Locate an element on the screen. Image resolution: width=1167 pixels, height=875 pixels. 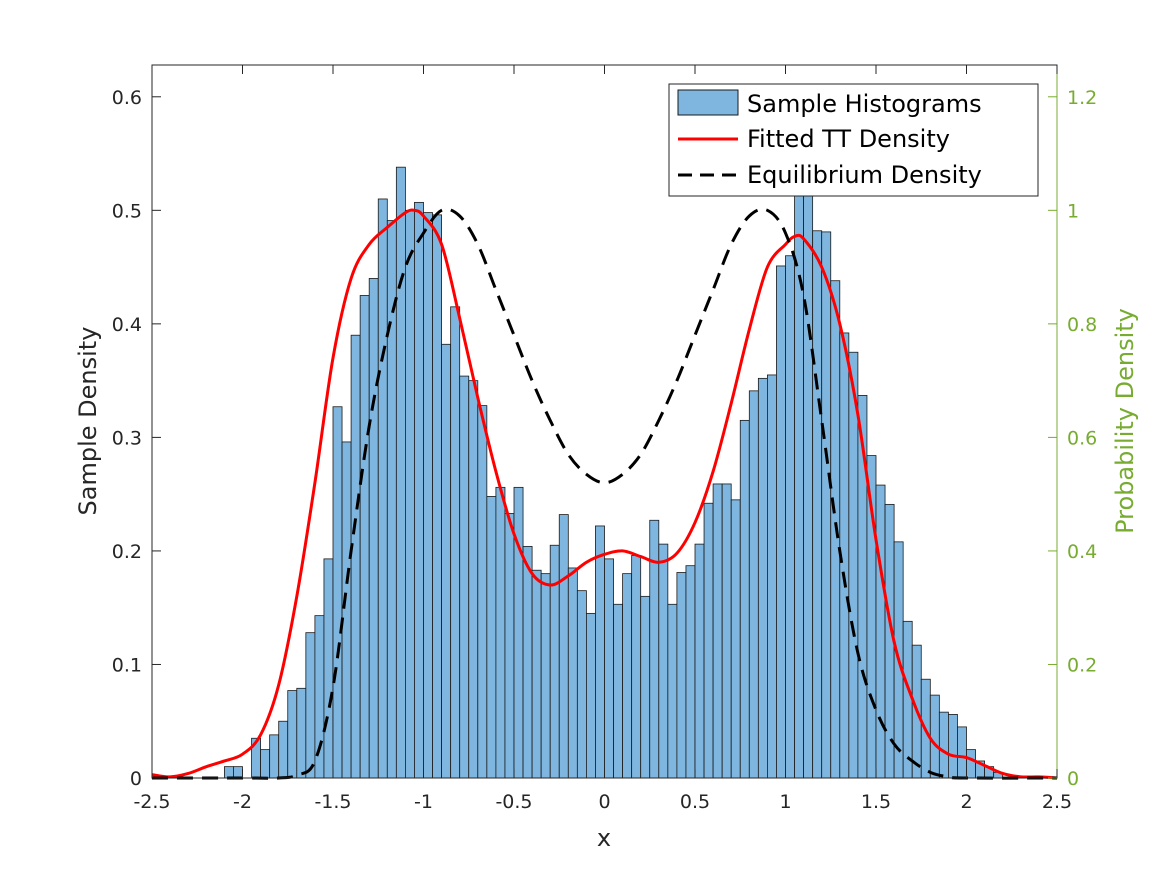
right-y-tick-label: 0.2 is located at coordinates (1082, 665).